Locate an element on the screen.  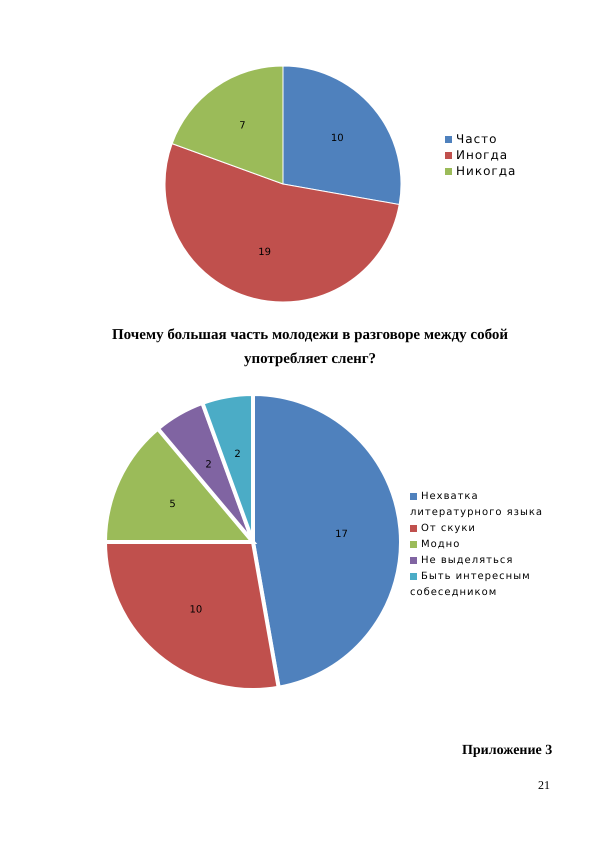
legend-label: Никогда is located at coordinates (486, 171).